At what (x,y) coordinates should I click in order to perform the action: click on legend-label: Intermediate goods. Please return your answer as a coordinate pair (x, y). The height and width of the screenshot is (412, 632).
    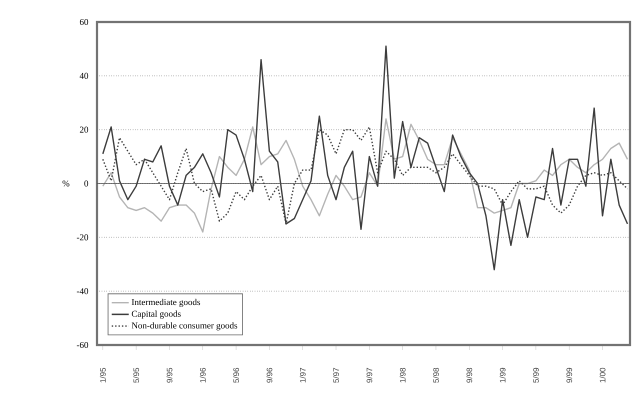
    Looking at the image, I should click on (166, 302).